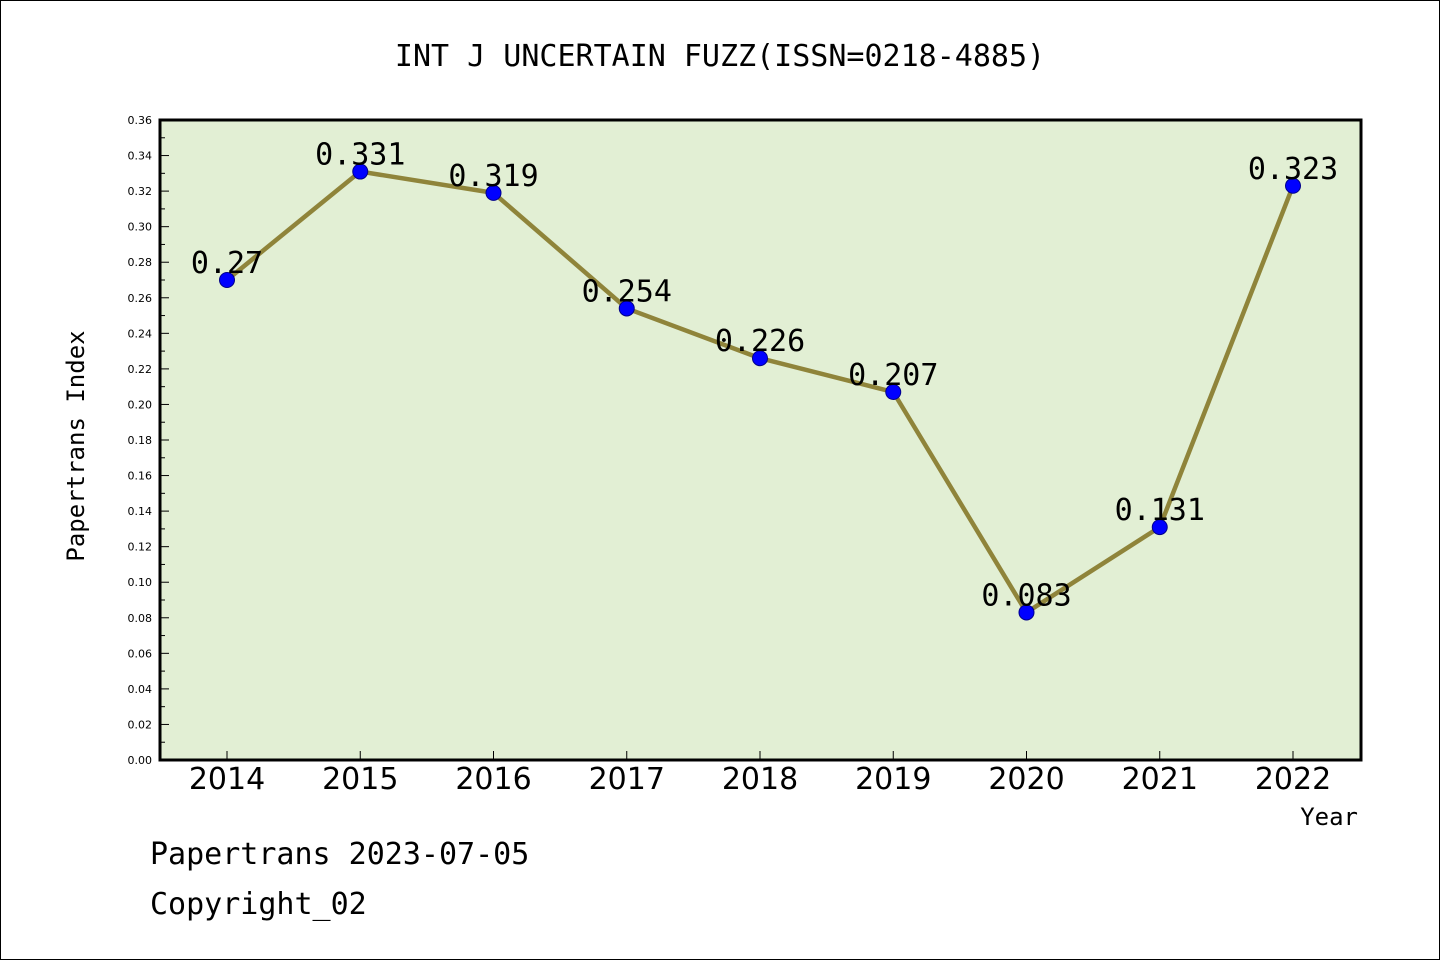 This screenshot has width=1440, height=960. Describe the element at coordinates (140, 760) in the screenshot. I see `y-tick-label: 0.00` at that location.